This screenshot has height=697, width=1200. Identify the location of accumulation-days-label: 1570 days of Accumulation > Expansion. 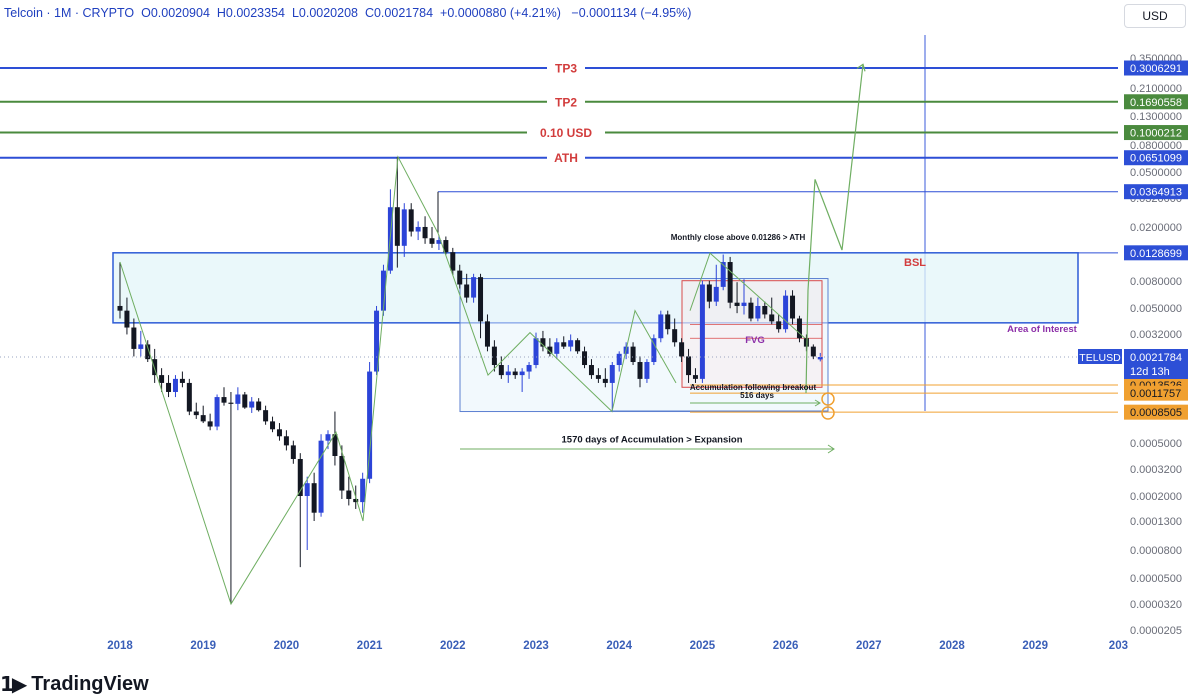
(652, 440).